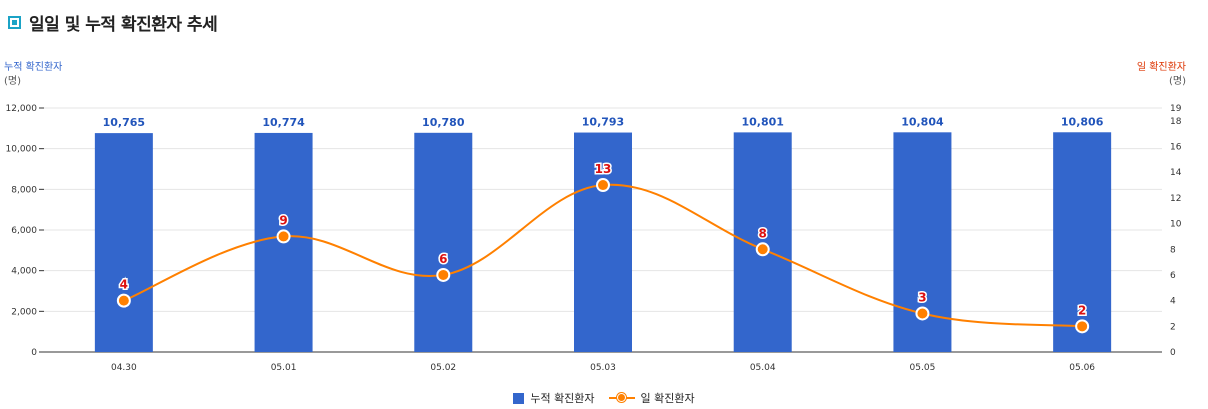 This screenshot has height=409, width=1208. What do you see at coordinates (1173, 302) in the screenshot?
I see `right-tick-label: 4` at bounding box center [1173, 302].